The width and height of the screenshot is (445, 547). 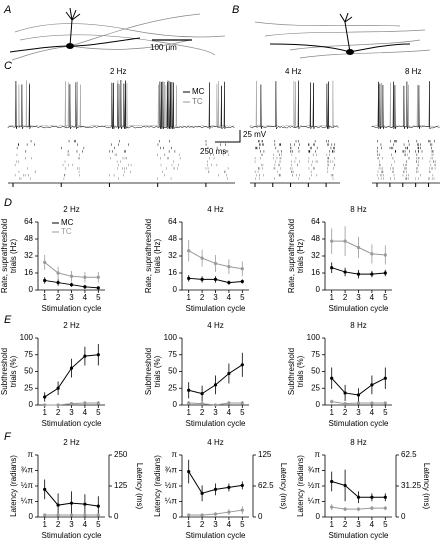 I want to click on legend-label: MC, so click(x=67, y=222).